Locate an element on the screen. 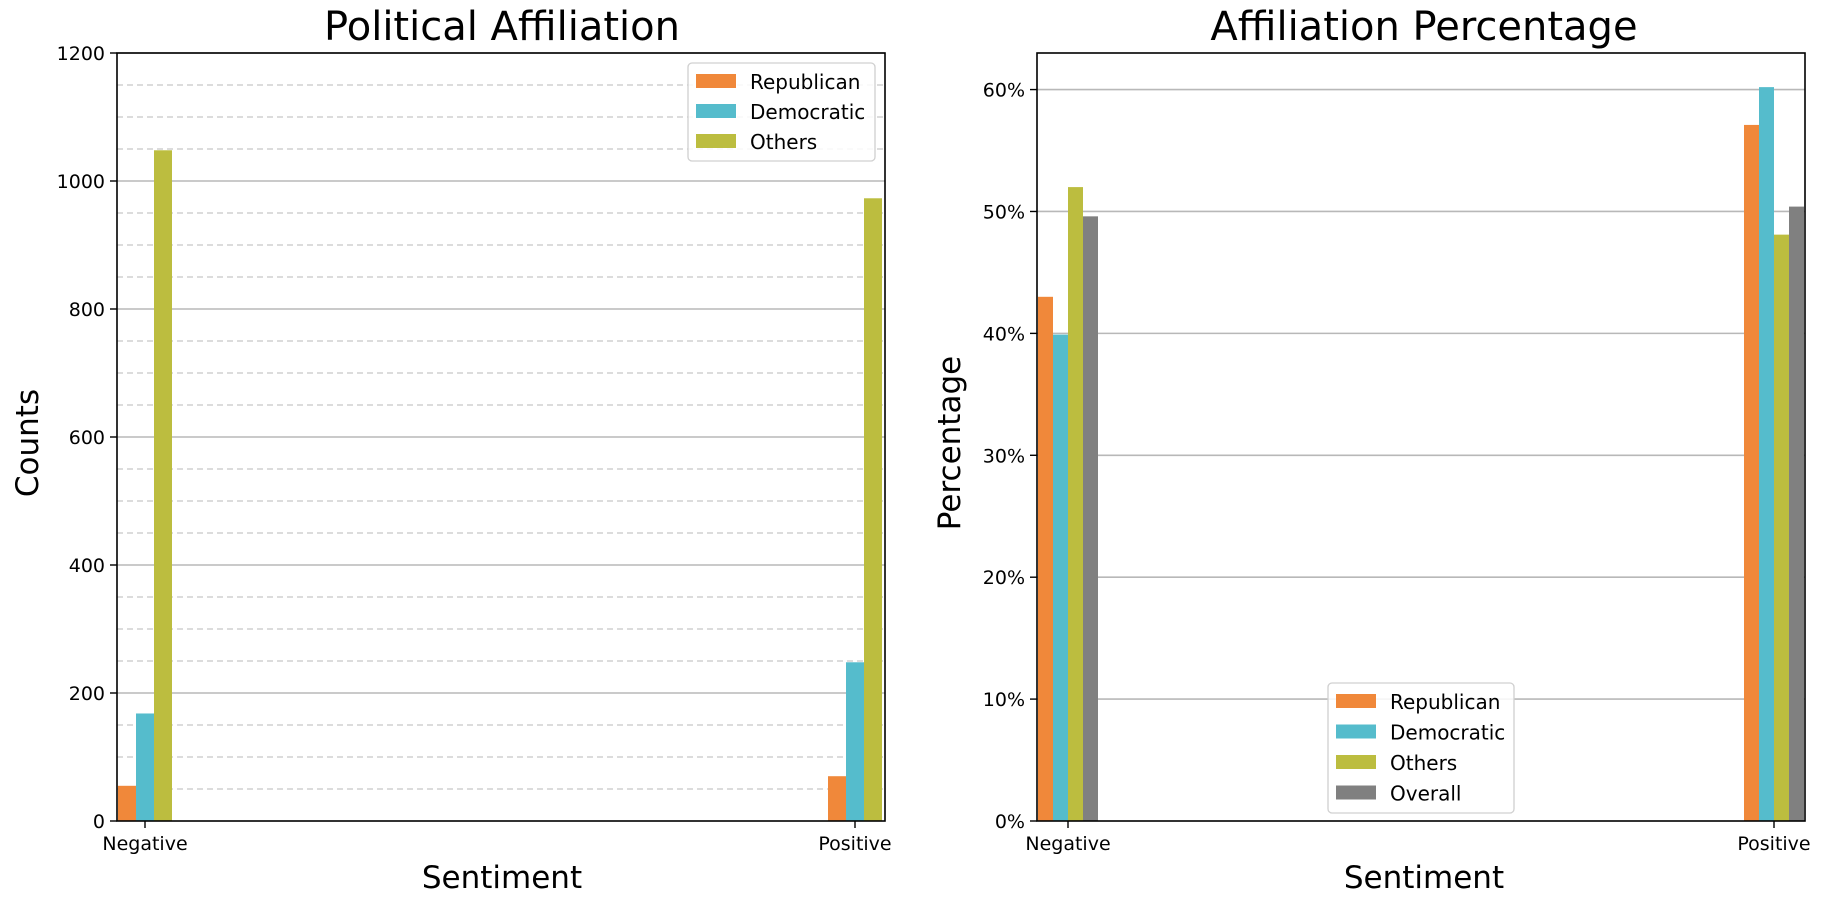 This screenshot has height=912, width=1832. chart-title: Affiliation Percentage is located at coordinates (1423, 27).